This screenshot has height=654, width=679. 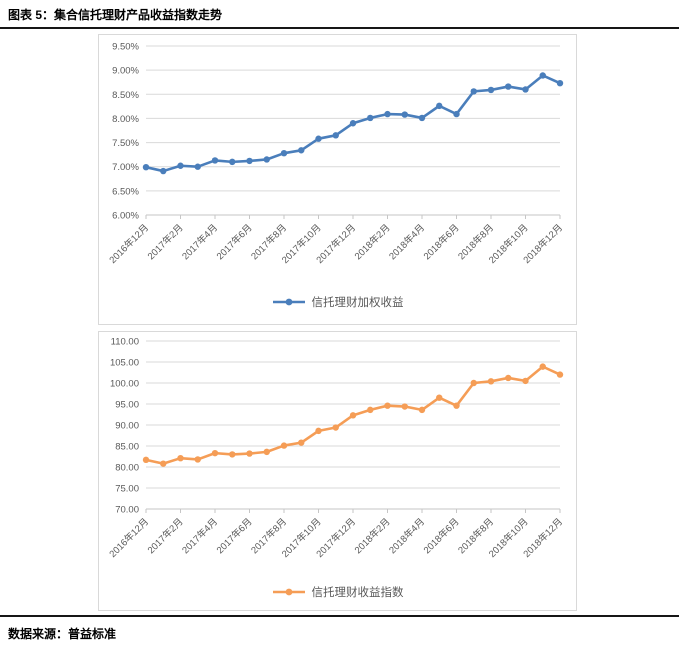 I want to click on blue-line-marker-icon, so click(x=289, y=302).